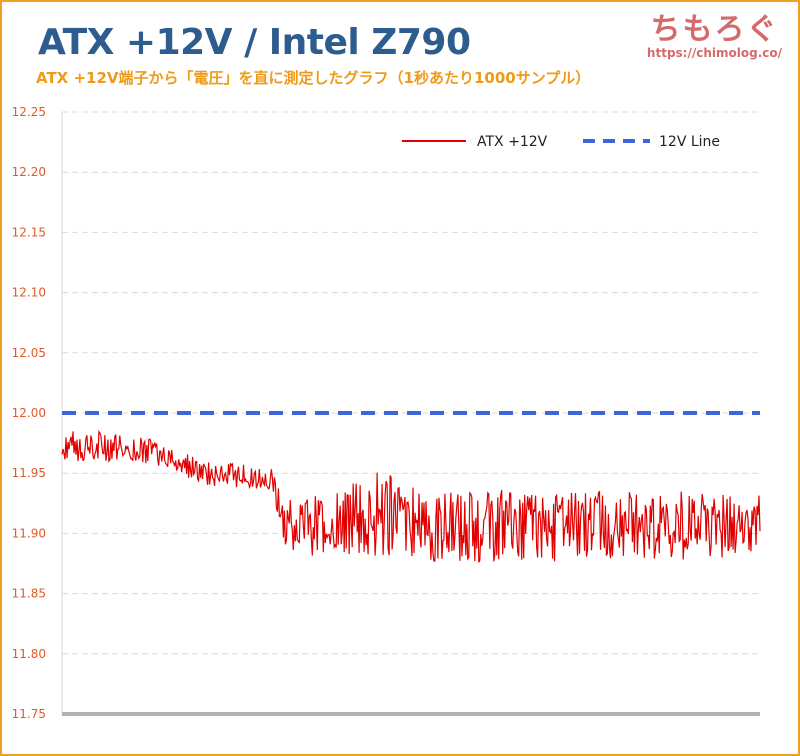 The image size is (800, 756). I want to click on y-tick-label: 11.75, so click(29, 714).